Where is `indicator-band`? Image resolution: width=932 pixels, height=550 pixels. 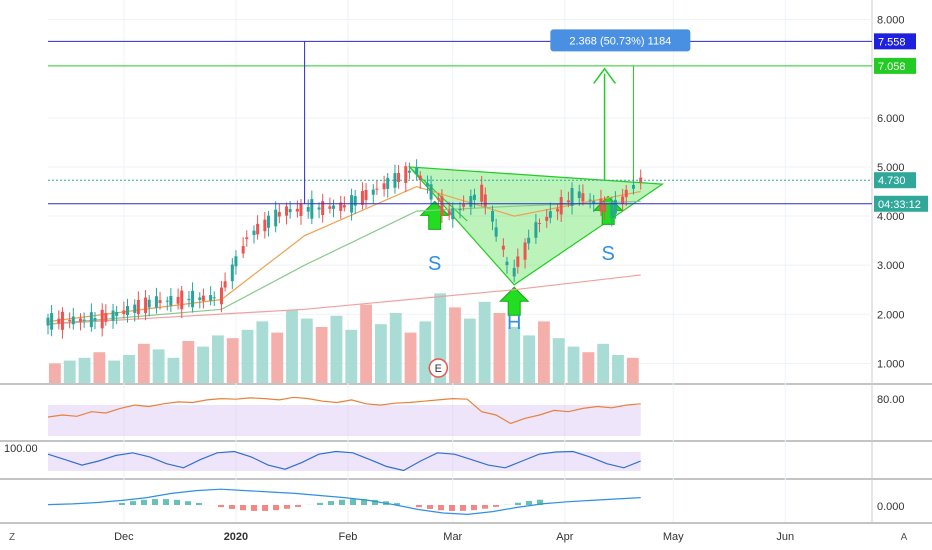 indicator-band is located at coordinates (344, 420).